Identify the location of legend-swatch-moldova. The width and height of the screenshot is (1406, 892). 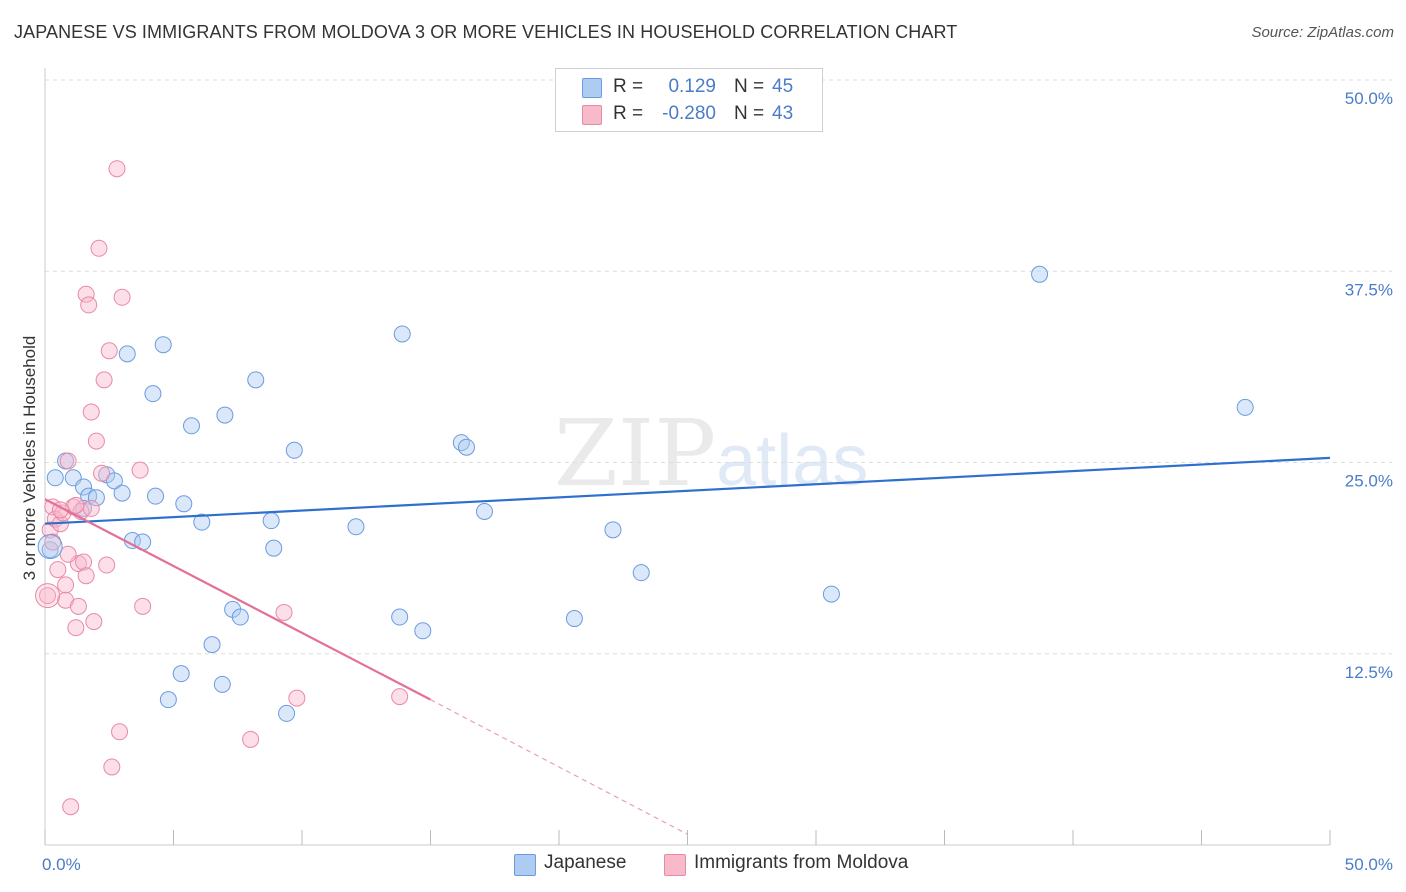
(592, 115).